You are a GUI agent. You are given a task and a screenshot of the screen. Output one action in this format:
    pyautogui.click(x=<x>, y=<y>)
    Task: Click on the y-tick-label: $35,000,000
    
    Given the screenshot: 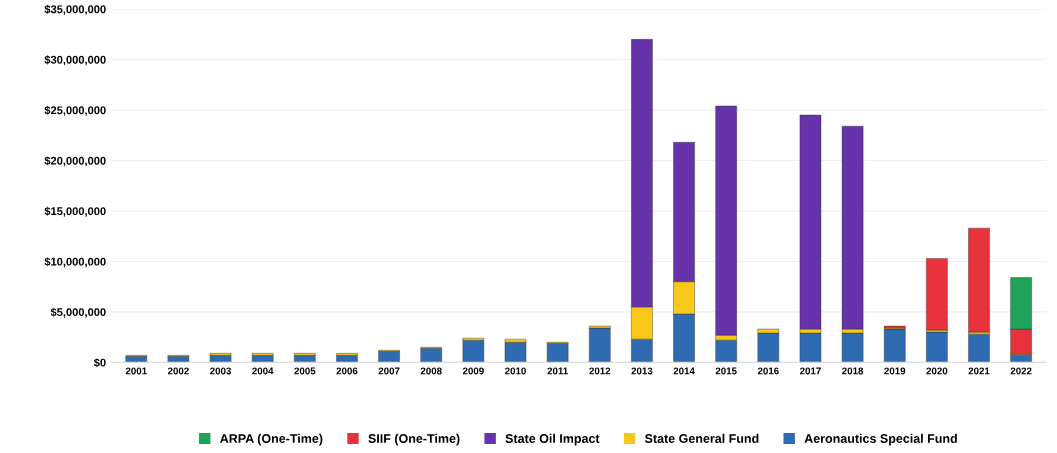 What is the action you would take?
    pyautogui.click(x=75, y=9)
    